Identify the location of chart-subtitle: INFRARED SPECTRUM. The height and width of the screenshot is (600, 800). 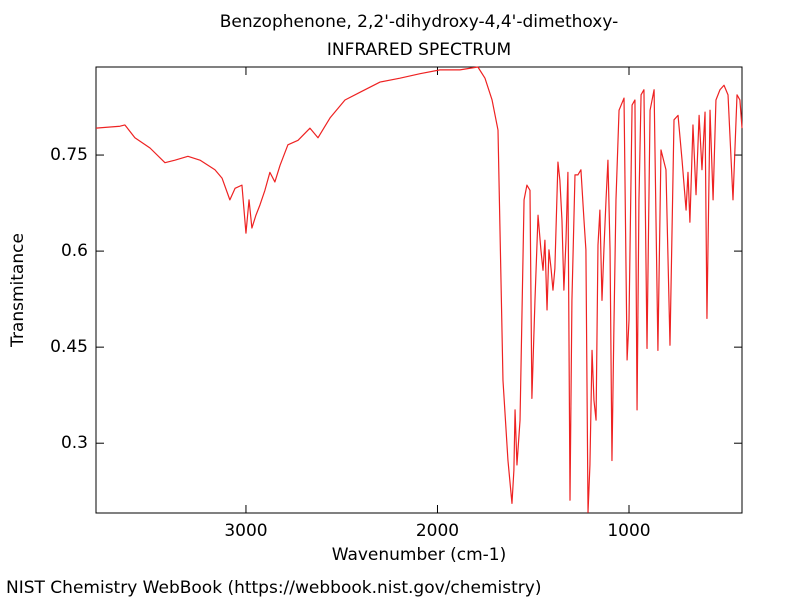
(419, 50).